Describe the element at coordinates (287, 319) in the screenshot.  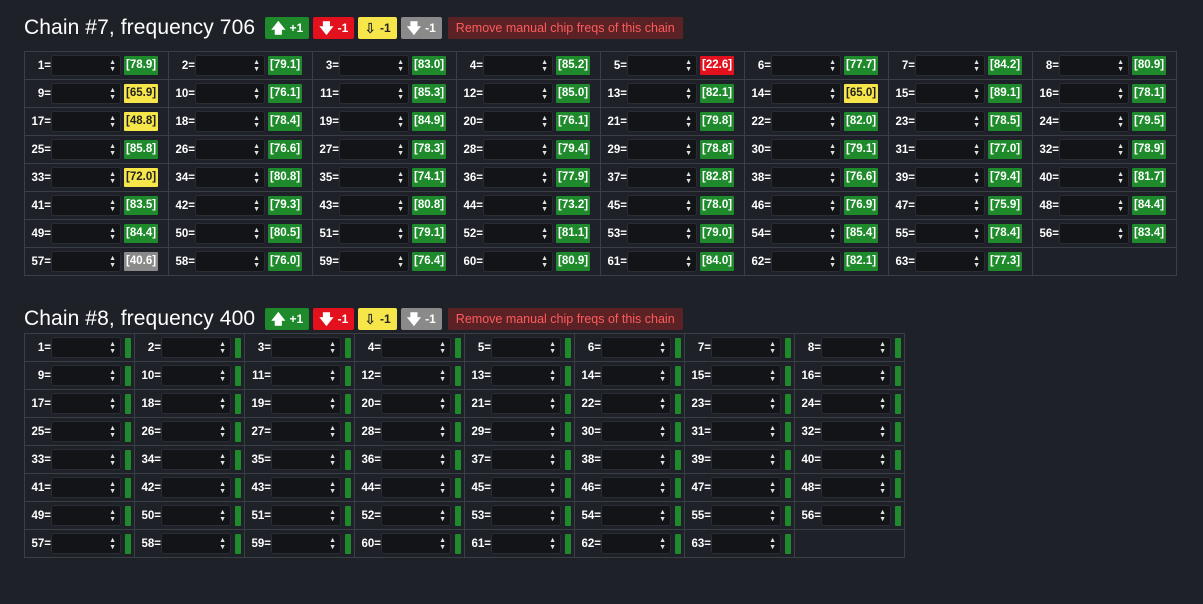
I see `freq-up-button: 🡅 +1` at that location.